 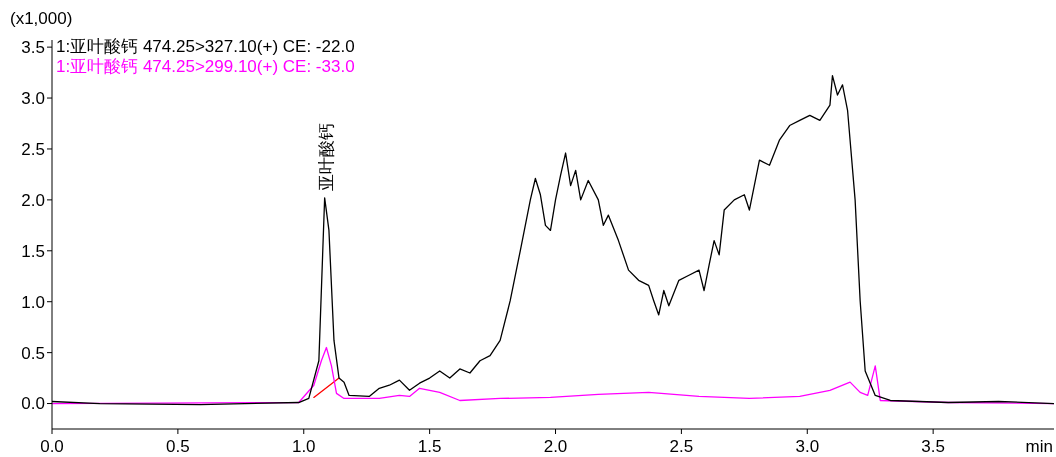 What do you see at coordinates (429, 446) in the screenshot?
I see `x-tick-label: 1.5` at bounding box center [429, 446].